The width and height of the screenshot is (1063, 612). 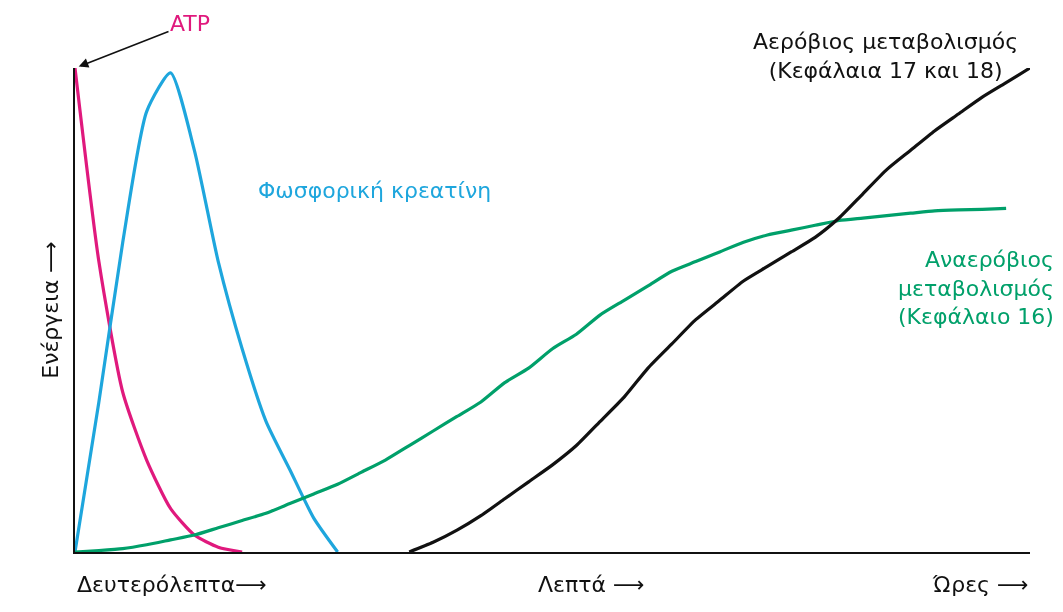 I want to click on text: Δευτερόλεπτα⟶, so click(x=172, y=584).